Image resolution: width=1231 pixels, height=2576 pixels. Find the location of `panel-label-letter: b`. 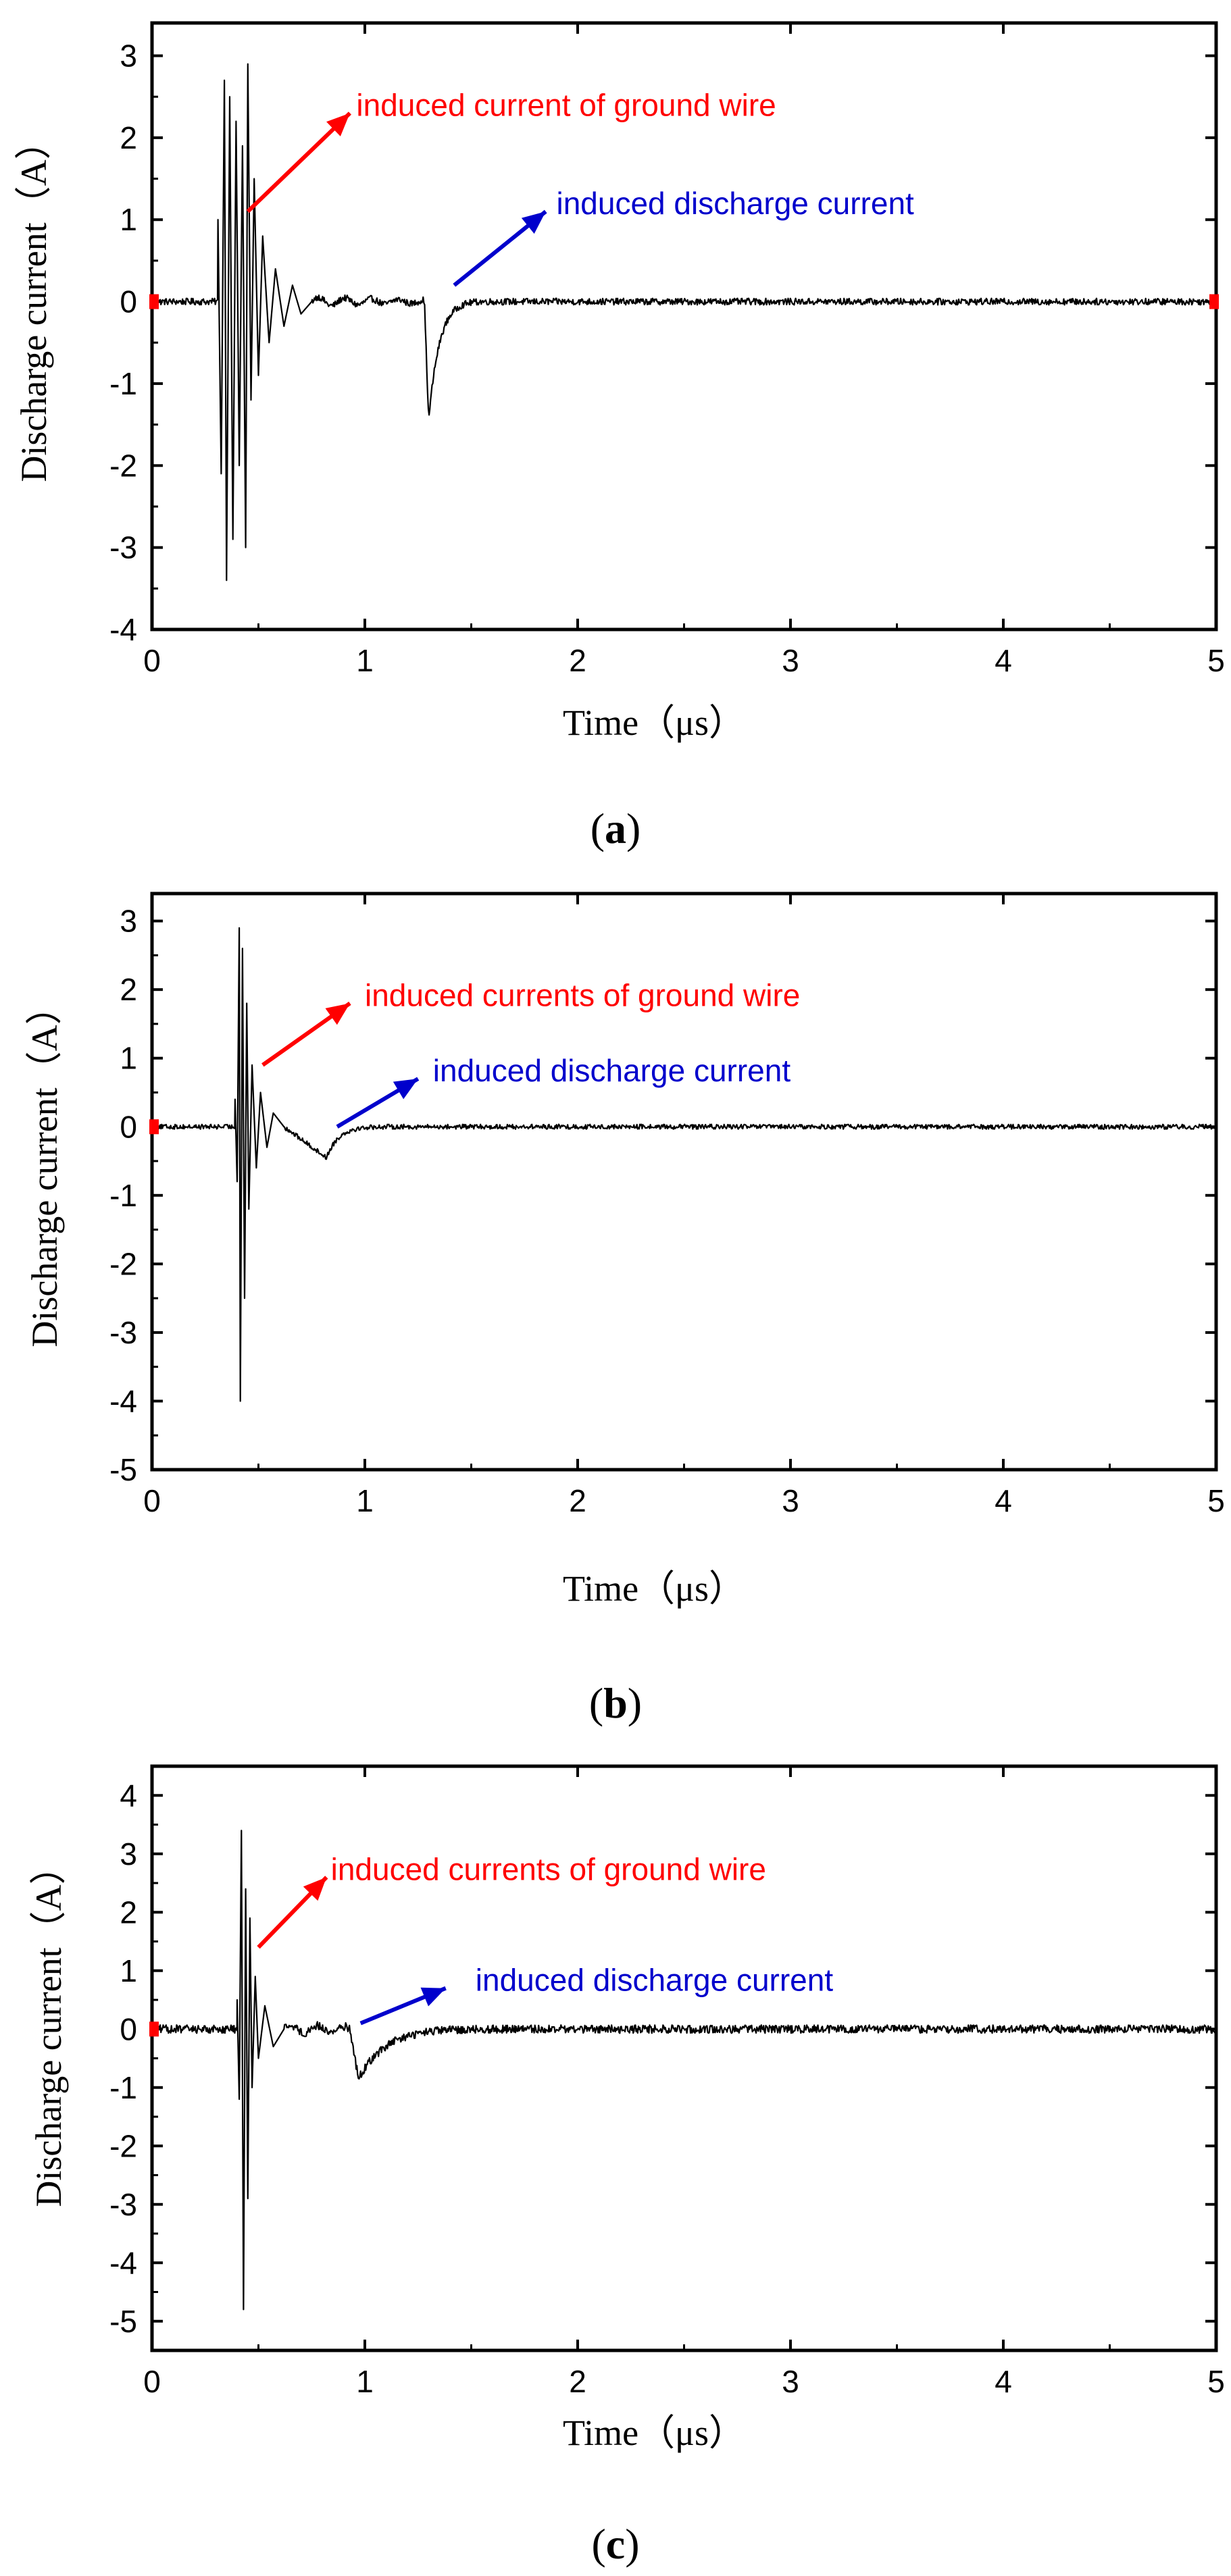

panel-label-letter: b is located at coordinates (615, 1703).